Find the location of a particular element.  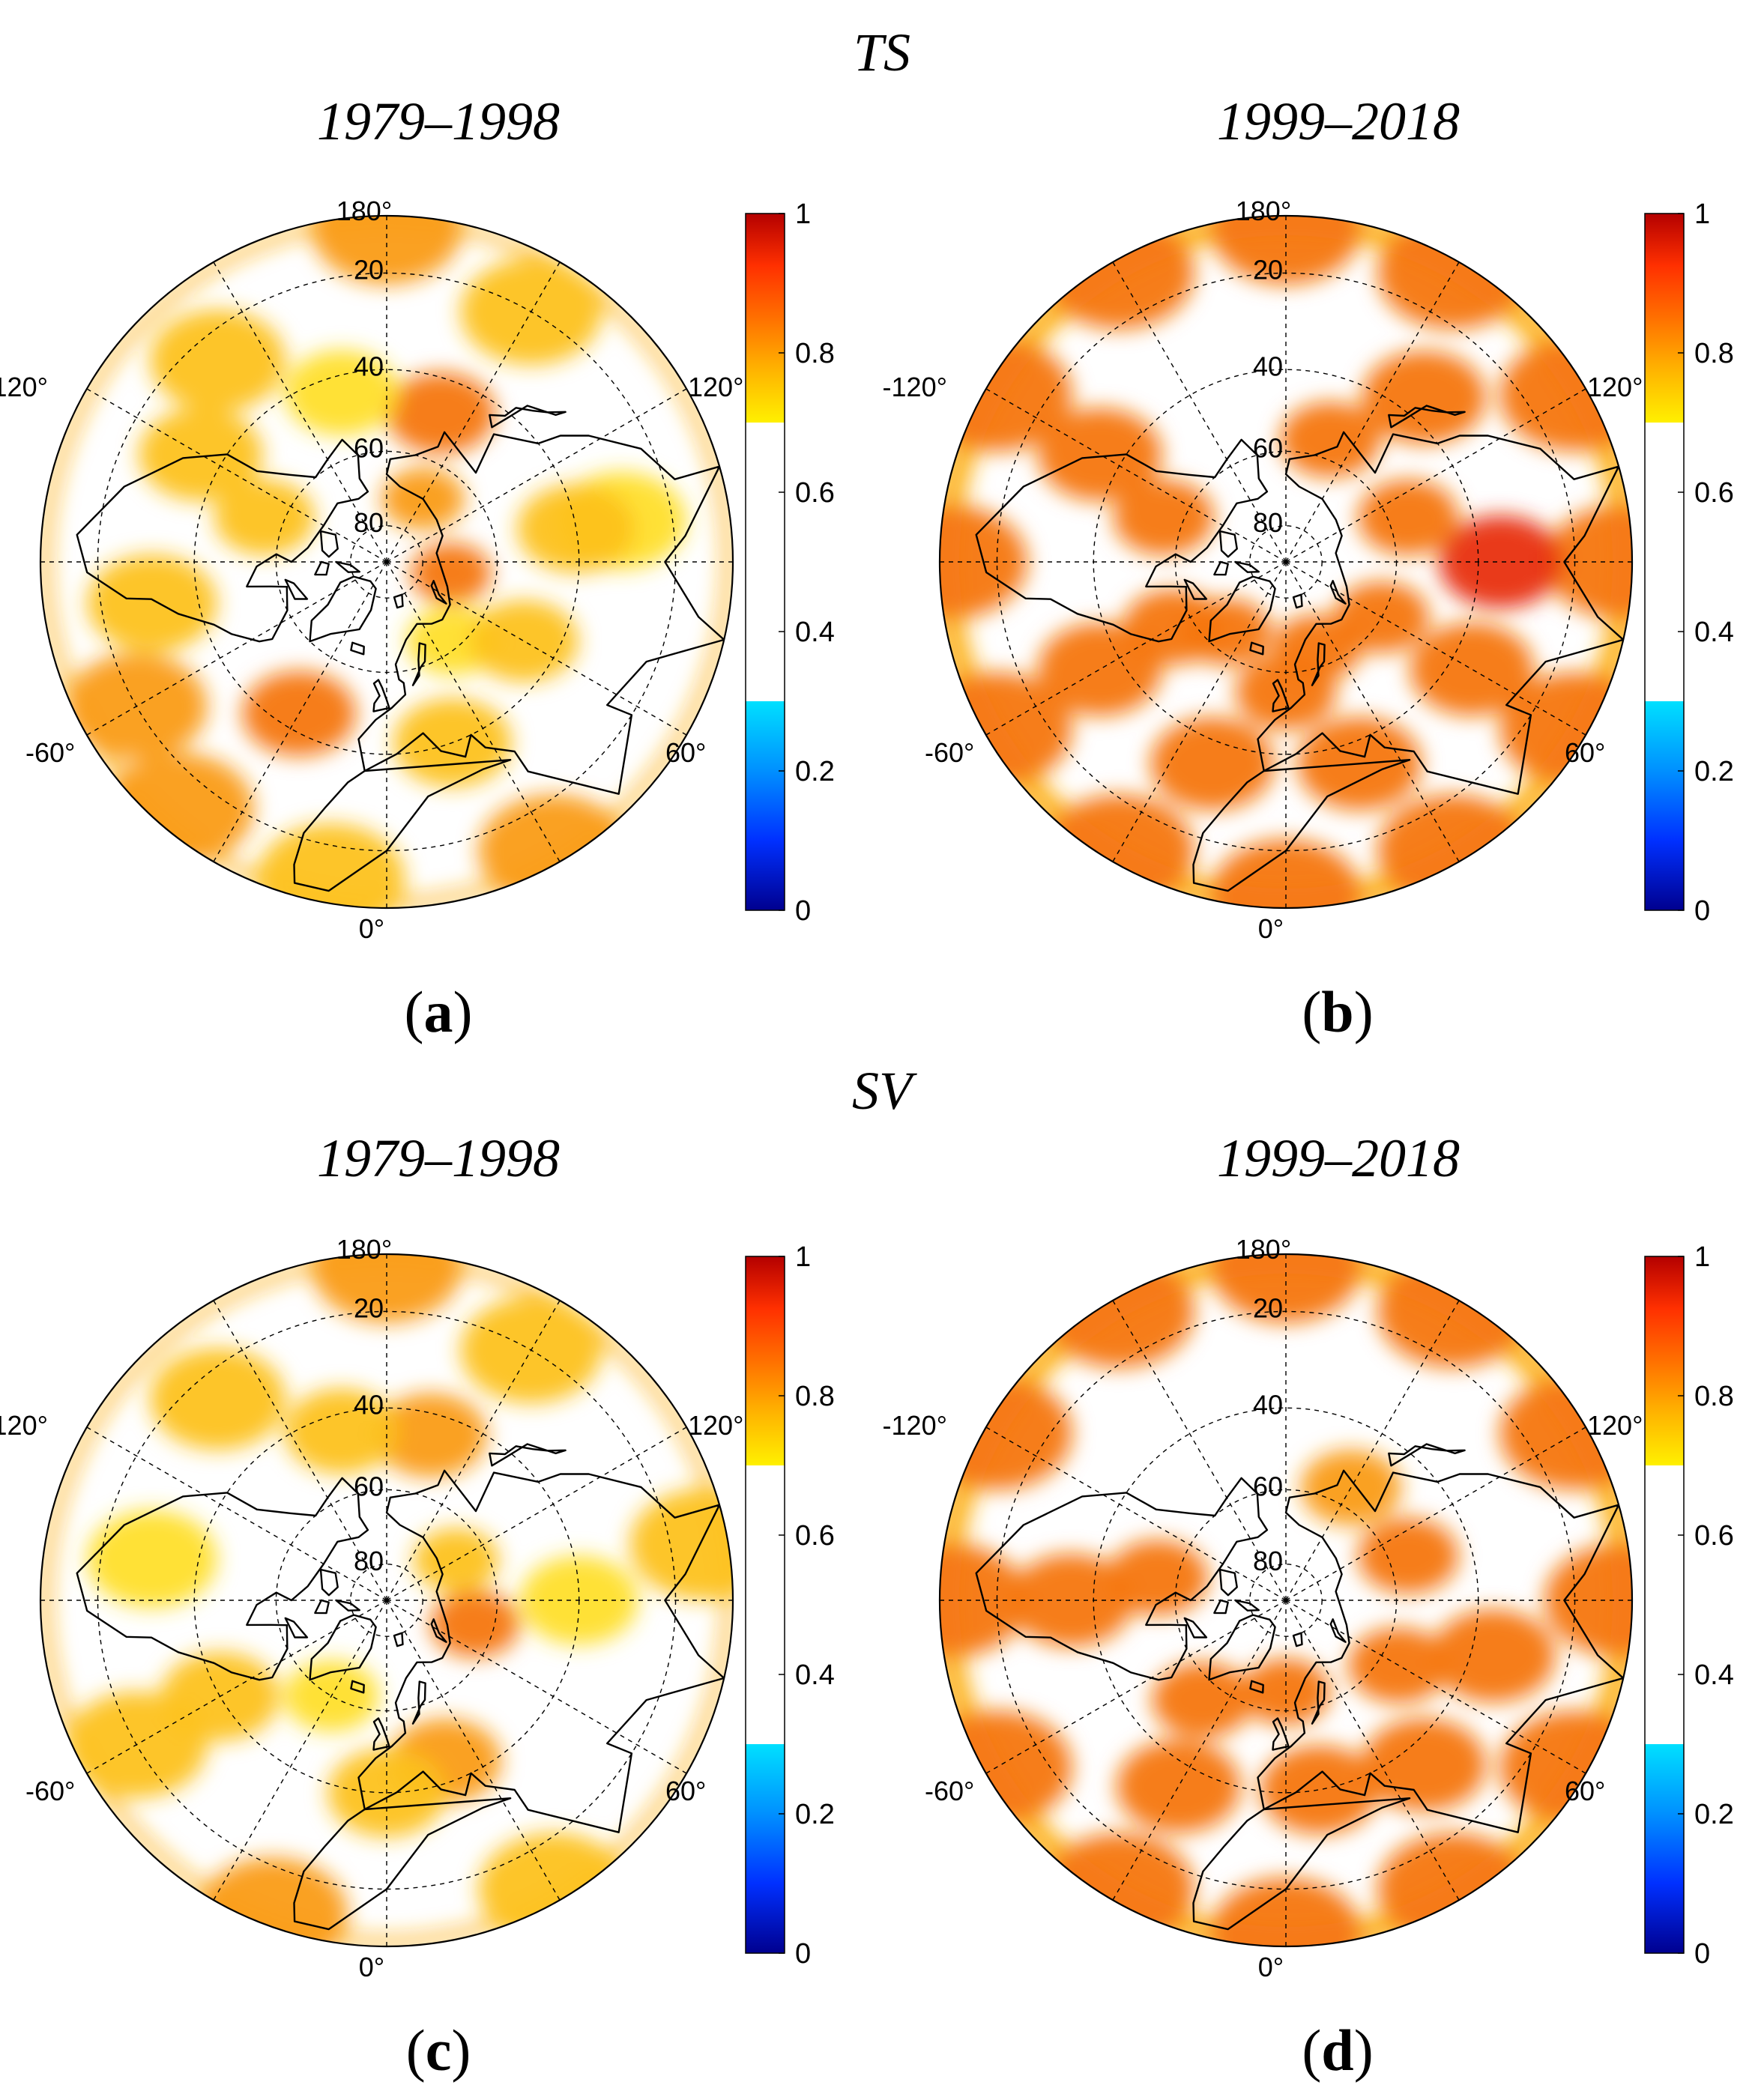

panel-label-a: (a) is located at coordinates (438, 1011).